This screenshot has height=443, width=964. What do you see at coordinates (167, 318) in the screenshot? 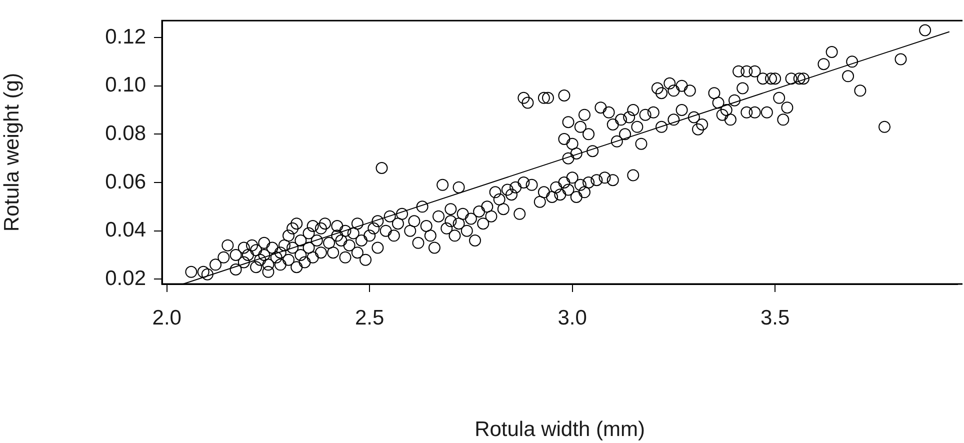
I see `x-tick-label: 2.0` at bounding box center [167, 318].